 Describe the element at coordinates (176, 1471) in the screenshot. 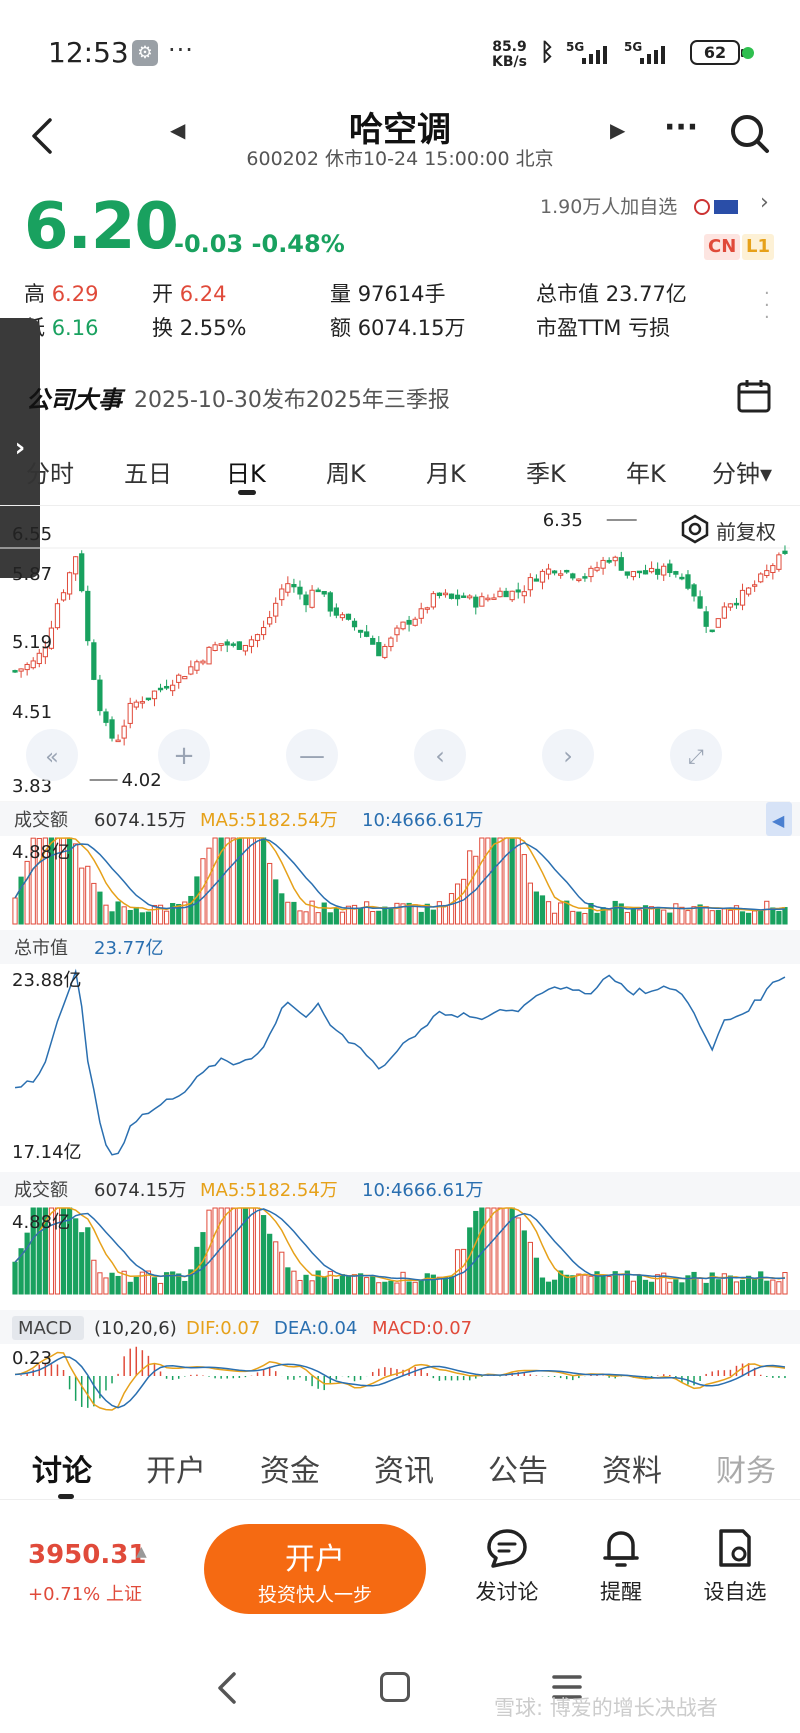

I see `tab-account: 开户` at that location.